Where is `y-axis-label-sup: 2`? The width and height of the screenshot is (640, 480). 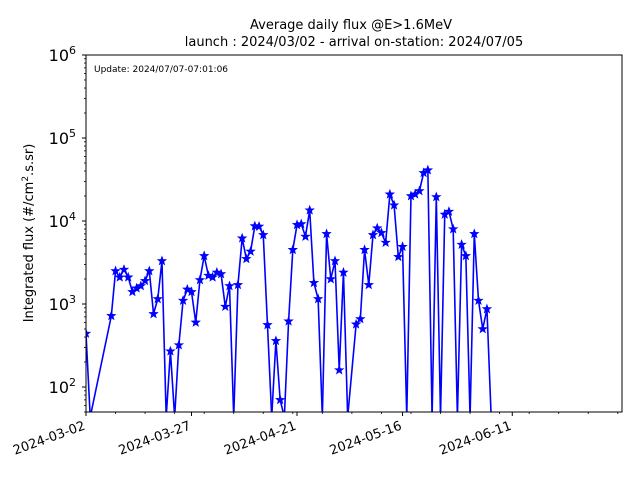 y-axis-label-sup: 2 is located at coordinates (26, 179).